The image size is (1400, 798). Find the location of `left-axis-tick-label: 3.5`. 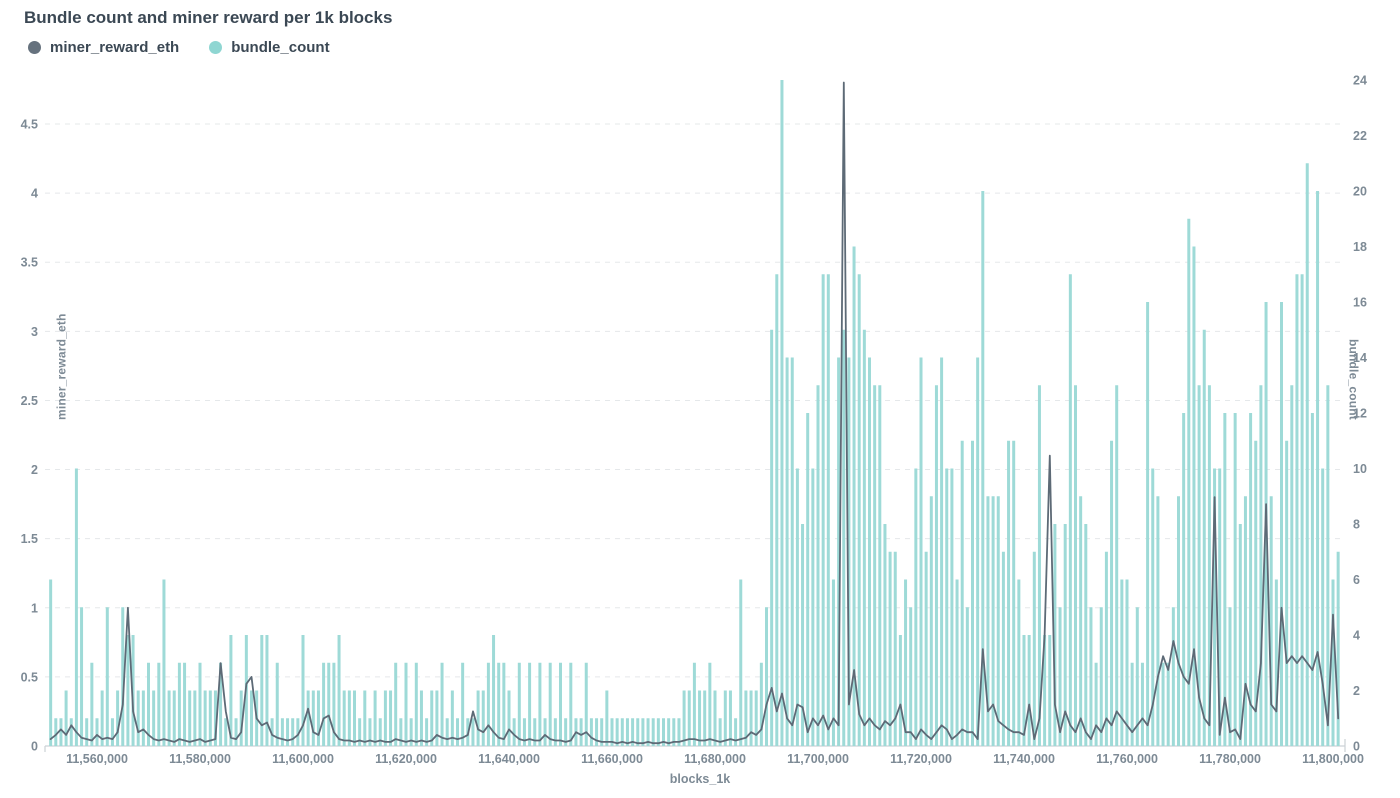

left-axis-tick-label: 3.5 is located at coordinates (29, 263).